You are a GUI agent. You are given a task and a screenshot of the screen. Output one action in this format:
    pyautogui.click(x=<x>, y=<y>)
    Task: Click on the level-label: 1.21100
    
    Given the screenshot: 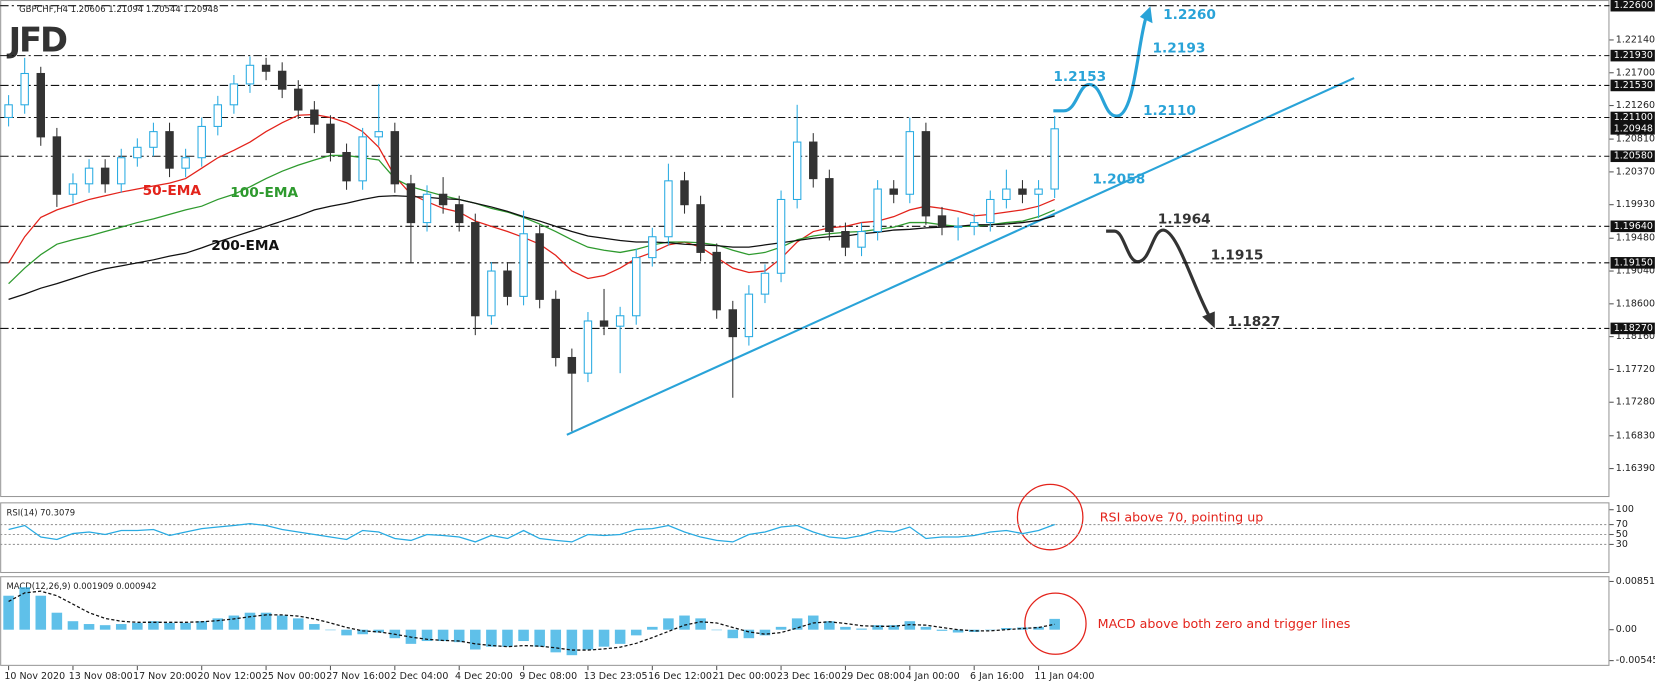 What is the action you would take?
    pyautogui.click(x=1633, y=117)
    